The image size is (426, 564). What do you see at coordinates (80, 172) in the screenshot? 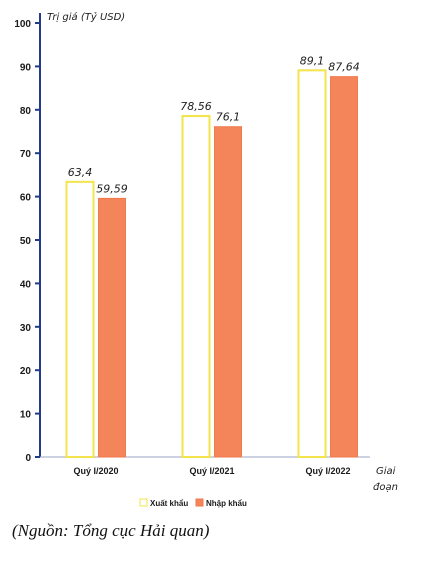
I see `data-label: 63,4` at bounding box center [80, 172].